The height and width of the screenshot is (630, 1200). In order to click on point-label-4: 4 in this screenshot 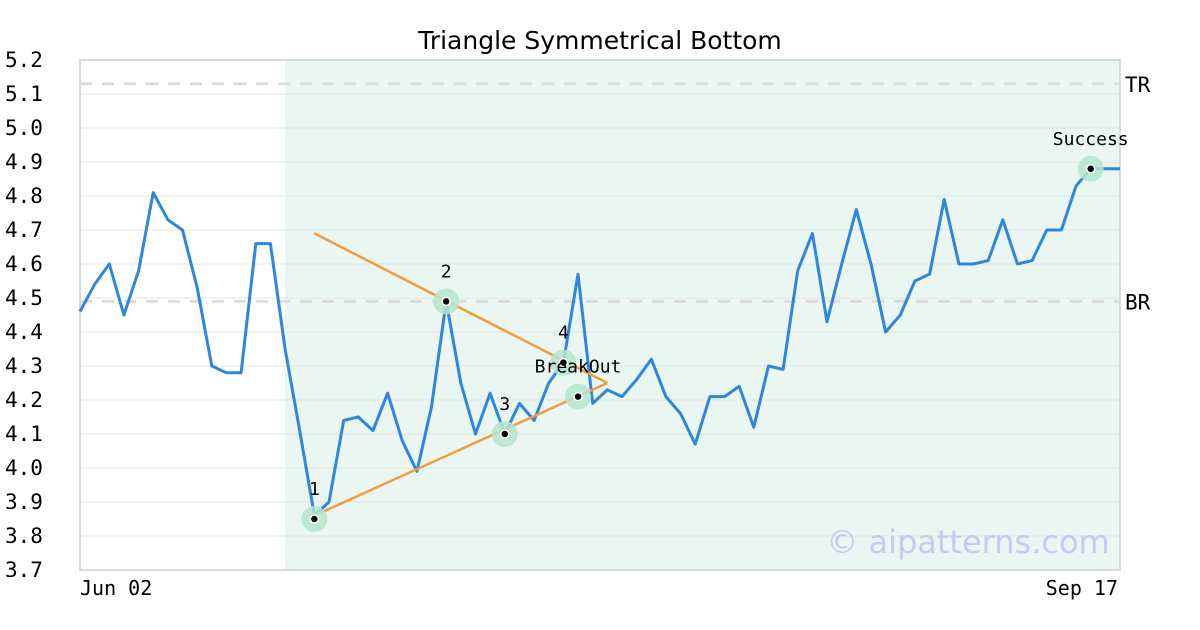, I will do `click(563, 333)`.